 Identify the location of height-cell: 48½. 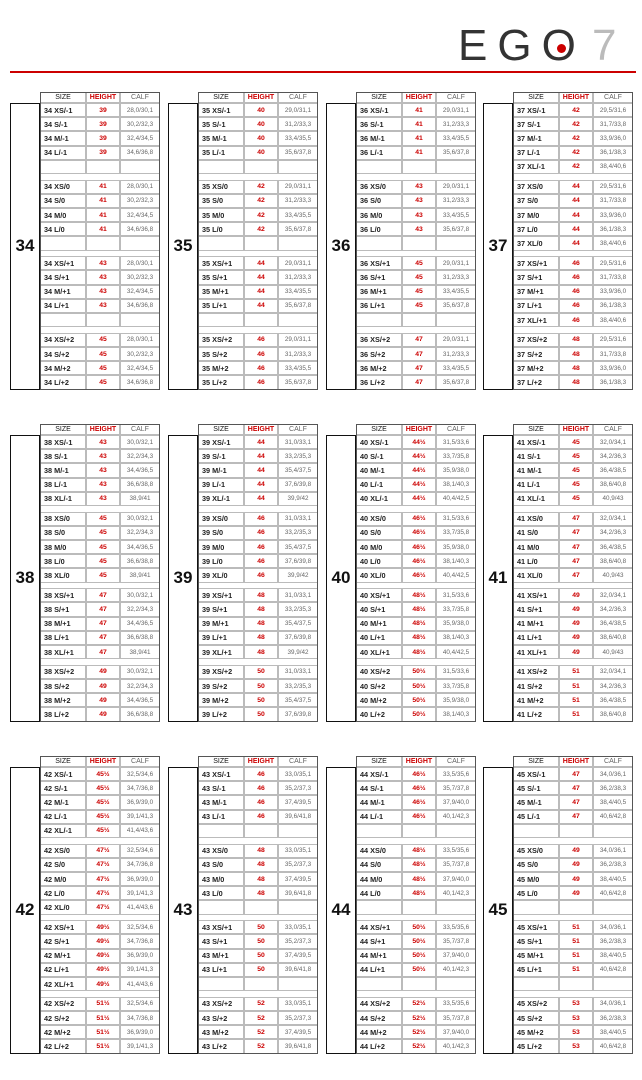
(419, 637).